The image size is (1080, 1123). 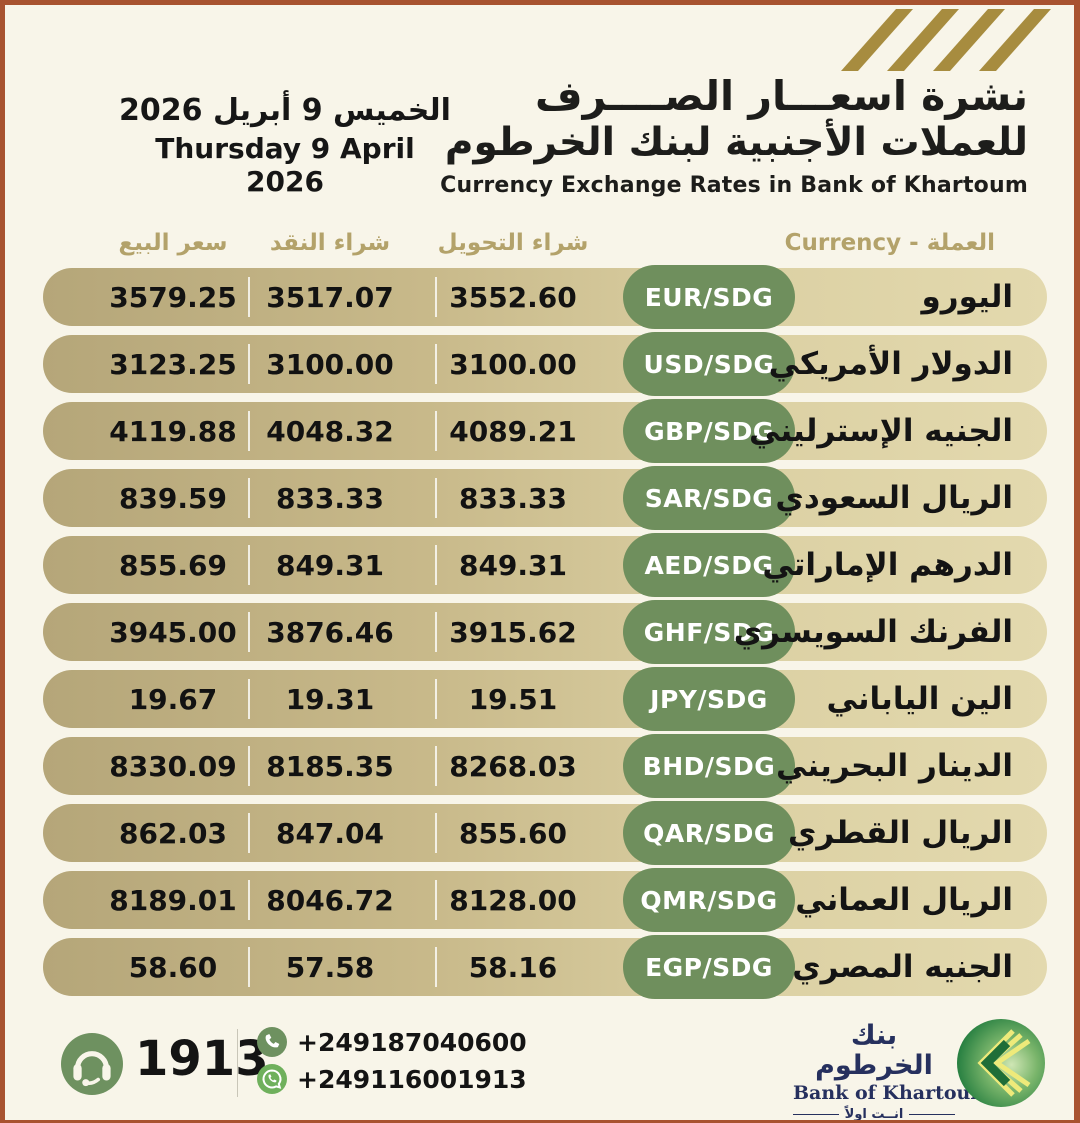 I want to click on tagline-rule-left, so click(x=816, y=1115).